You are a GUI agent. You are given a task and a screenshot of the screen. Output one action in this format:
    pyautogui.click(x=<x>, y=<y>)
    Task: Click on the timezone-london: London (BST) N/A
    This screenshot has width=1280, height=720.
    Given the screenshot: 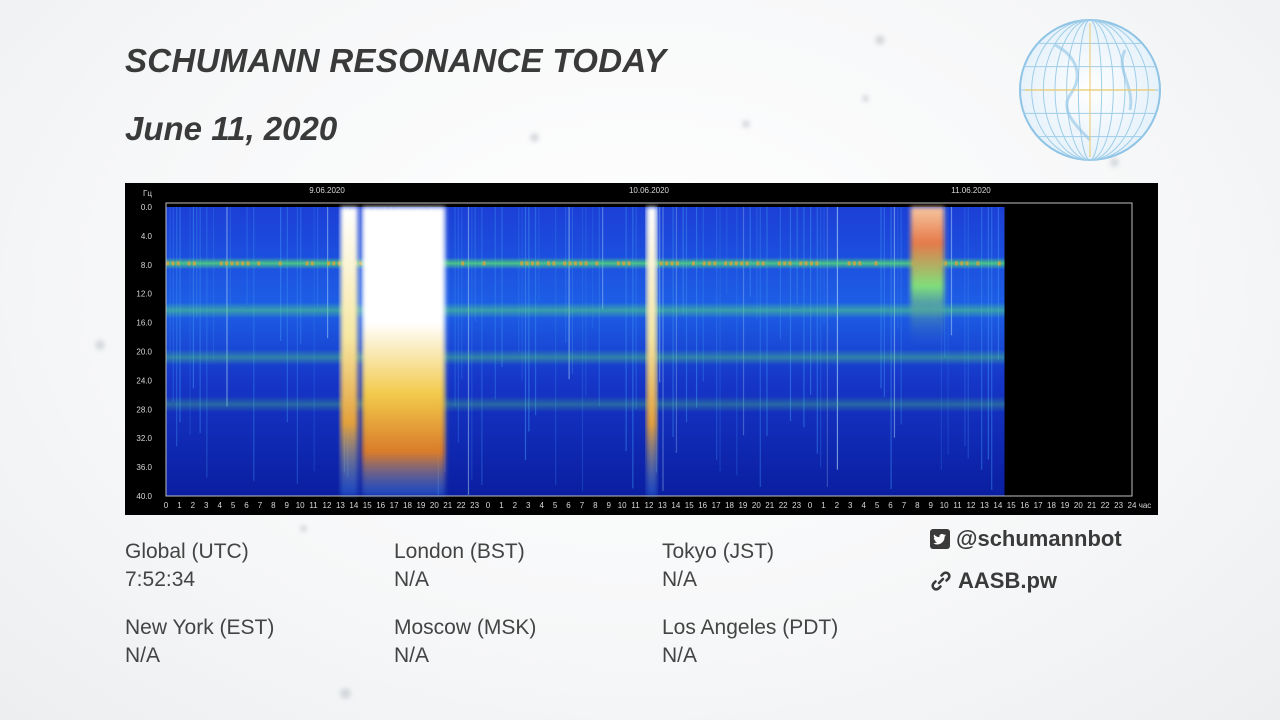 What is the action you would take?
    pyautogui.click(x=459, y=566)
    